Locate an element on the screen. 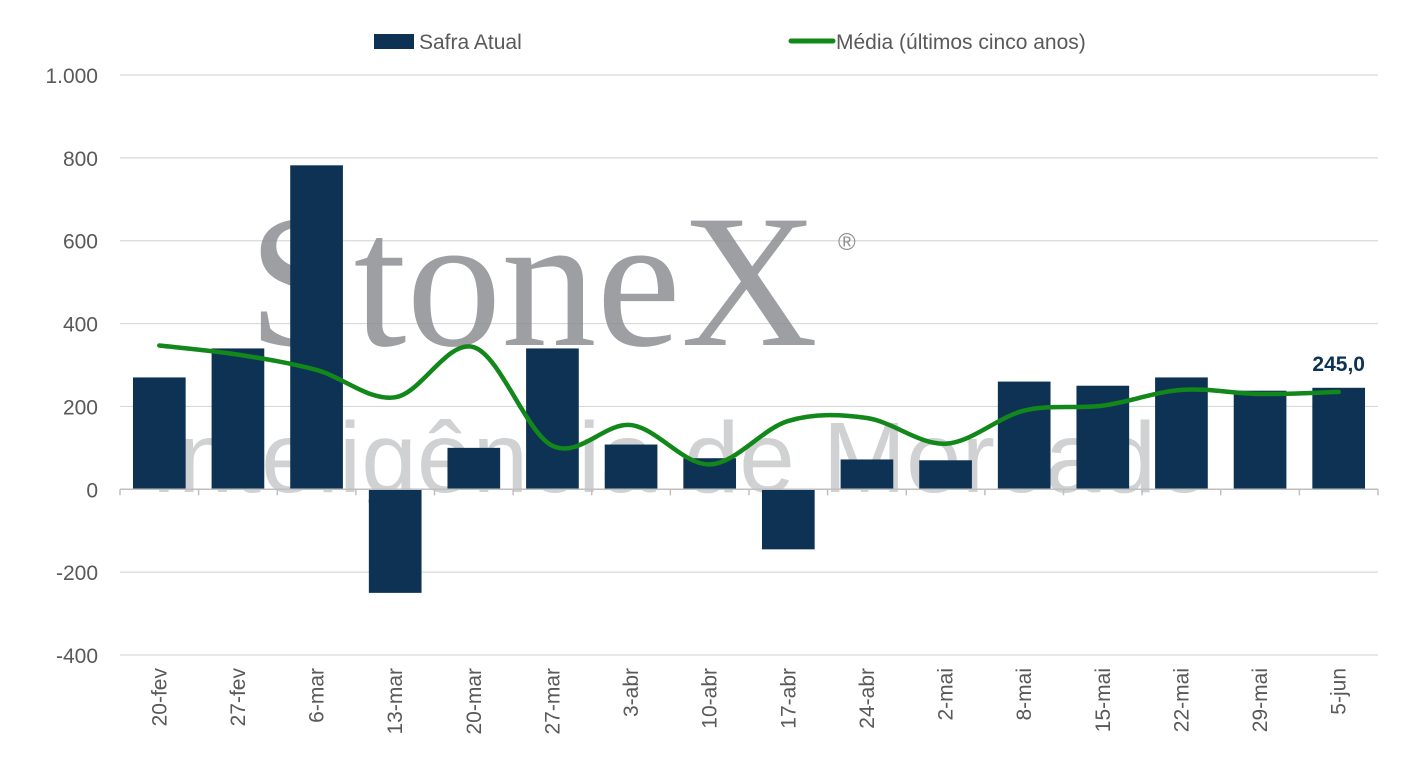  legend-label-safra-atual: Safra Atual is located at coordinates (470, 42).